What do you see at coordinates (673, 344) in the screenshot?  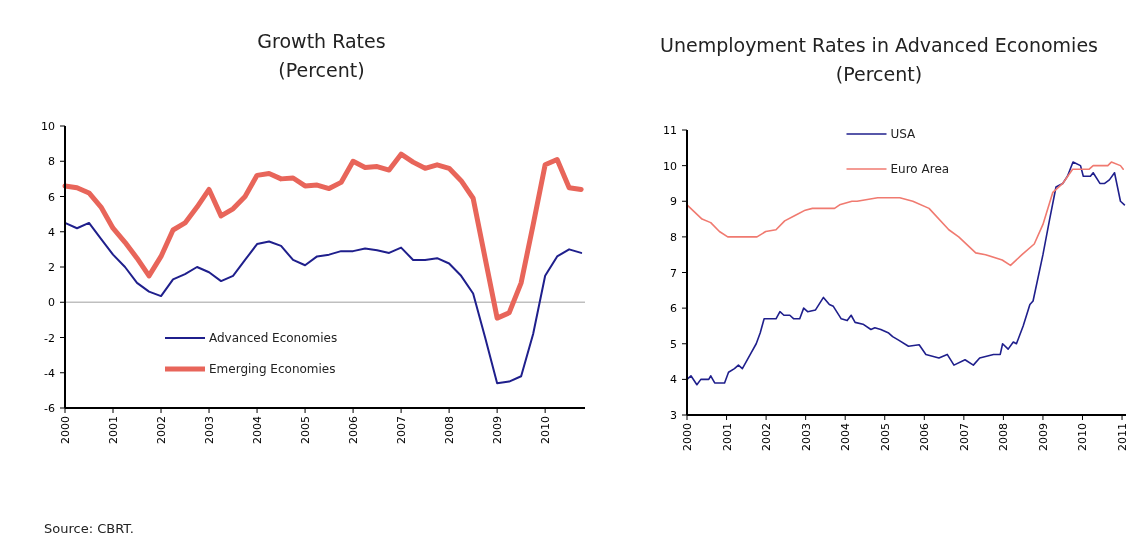 I see `y-tick-label: 5` at bounding box center [673, 344].